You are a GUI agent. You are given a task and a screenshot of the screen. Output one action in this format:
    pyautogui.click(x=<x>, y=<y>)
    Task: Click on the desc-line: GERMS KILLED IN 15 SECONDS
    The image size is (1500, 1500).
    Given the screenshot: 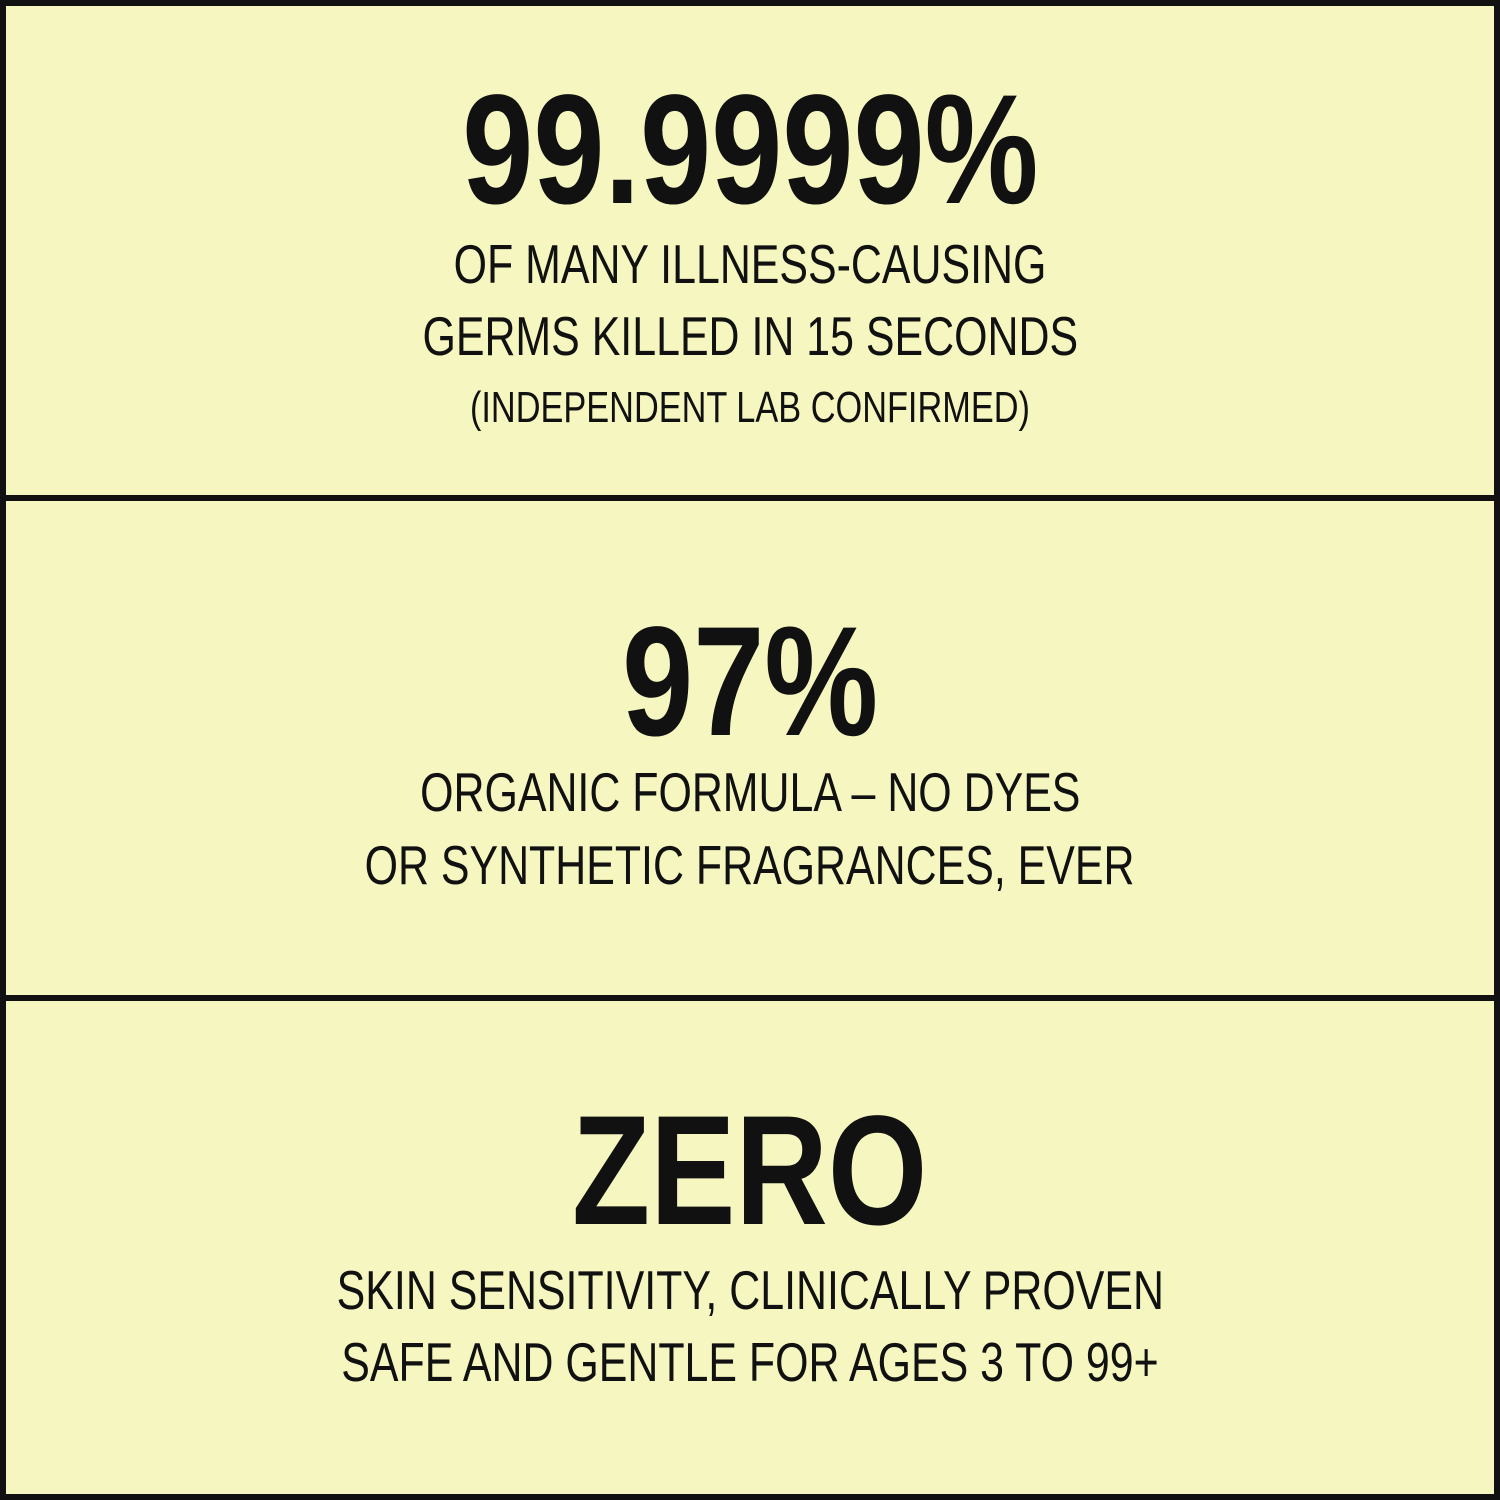 What is the action you would take?
    pyautogui.click(x=750, y=336)
    